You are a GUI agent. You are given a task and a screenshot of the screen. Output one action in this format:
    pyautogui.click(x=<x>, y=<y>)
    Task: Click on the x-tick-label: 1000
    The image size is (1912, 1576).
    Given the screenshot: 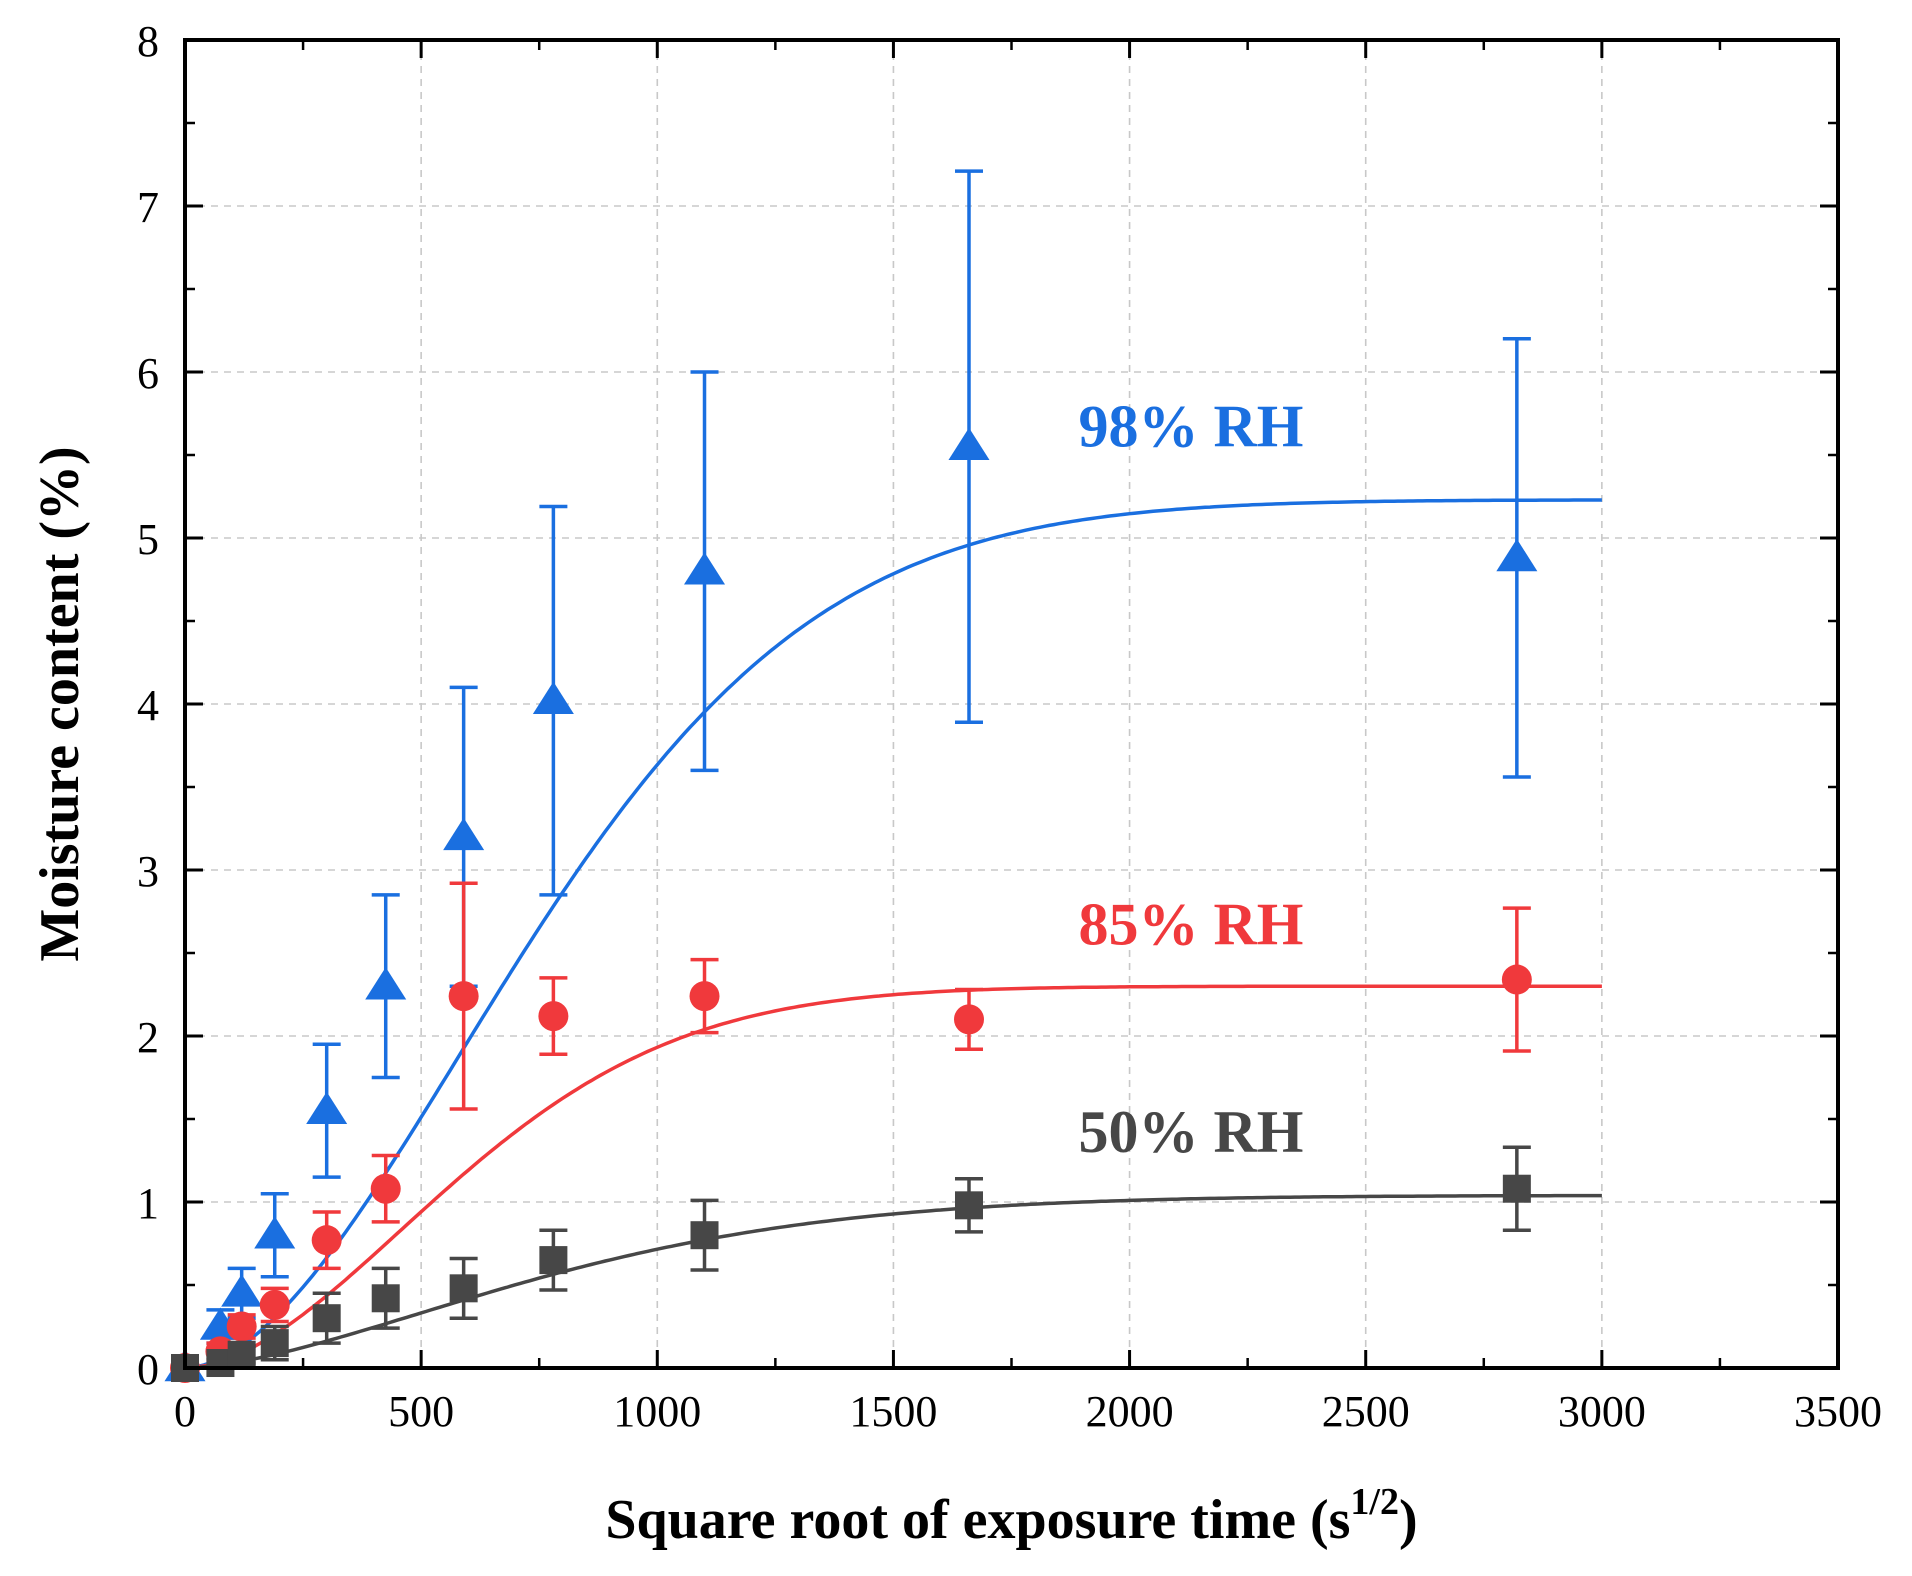 What is the action you would take?
    pyautogui.click(x=657, y=1411)
    